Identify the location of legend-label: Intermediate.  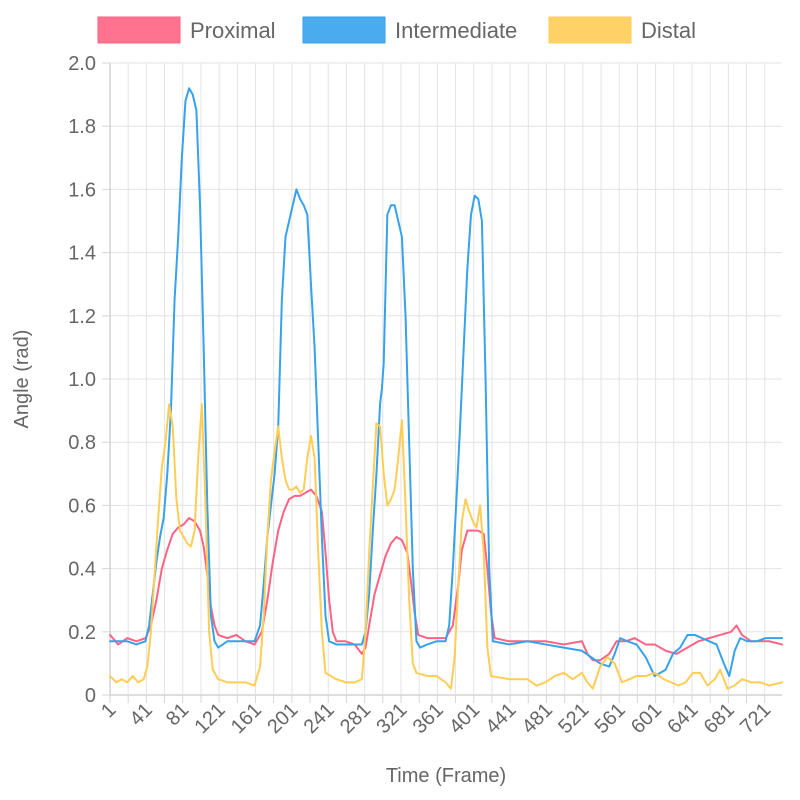
(456, 30).